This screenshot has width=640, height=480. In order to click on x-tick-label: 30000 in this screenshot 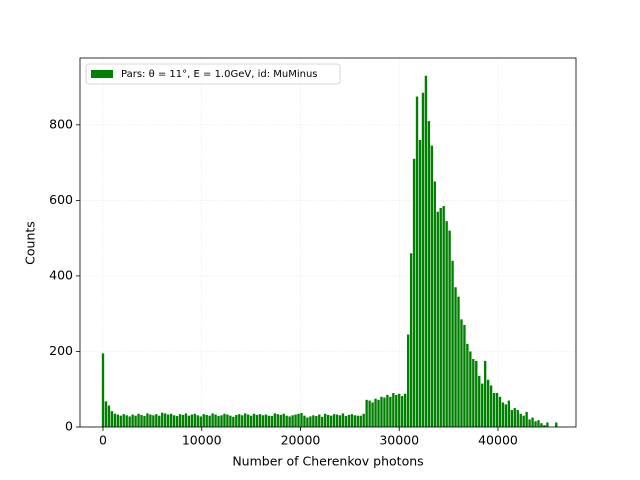, I will do `click(399, 440)`.